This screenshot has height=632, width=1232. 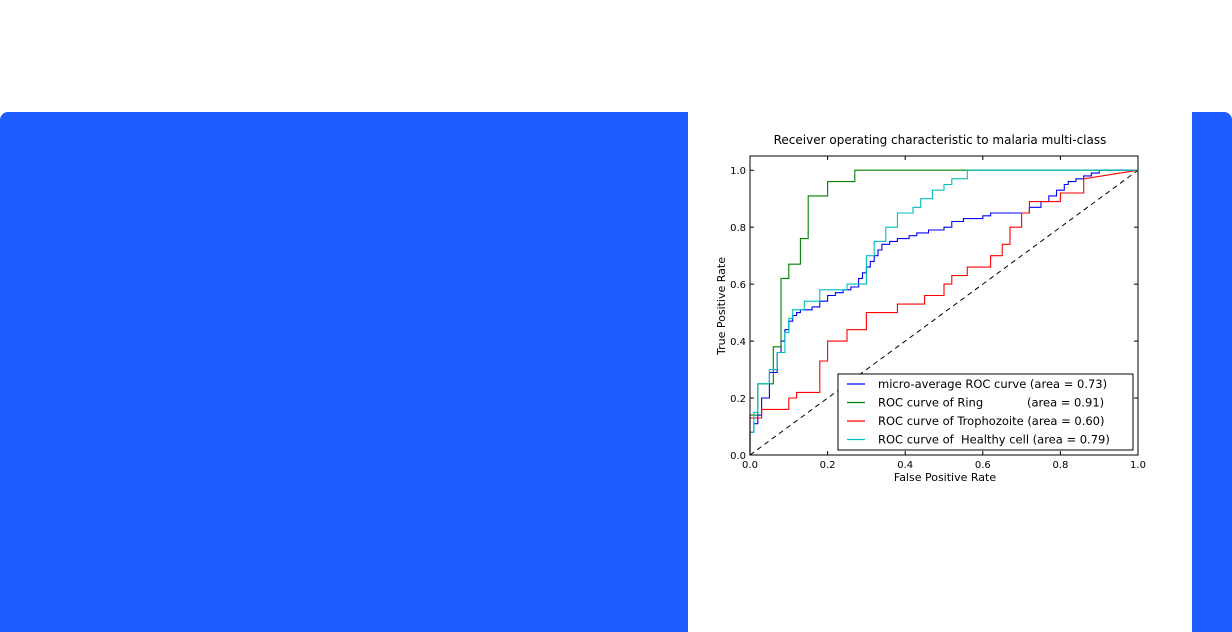 I want to click on right-blue-panel, so click(x=1212, y=372).